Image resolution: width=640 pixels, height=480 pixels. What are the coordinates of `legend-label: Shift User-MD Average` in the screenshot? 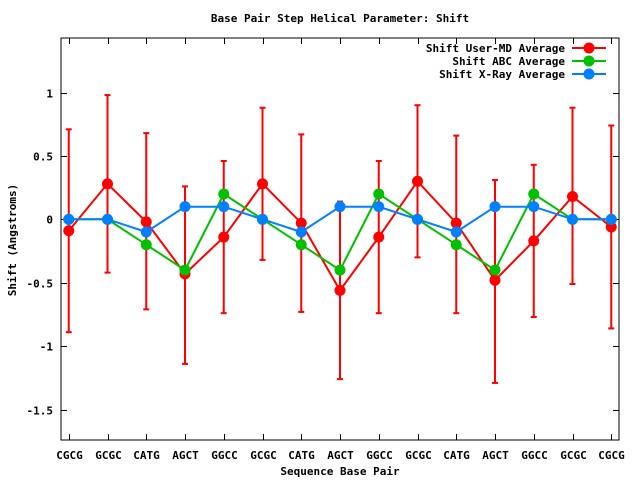 It's located at (495, 48).